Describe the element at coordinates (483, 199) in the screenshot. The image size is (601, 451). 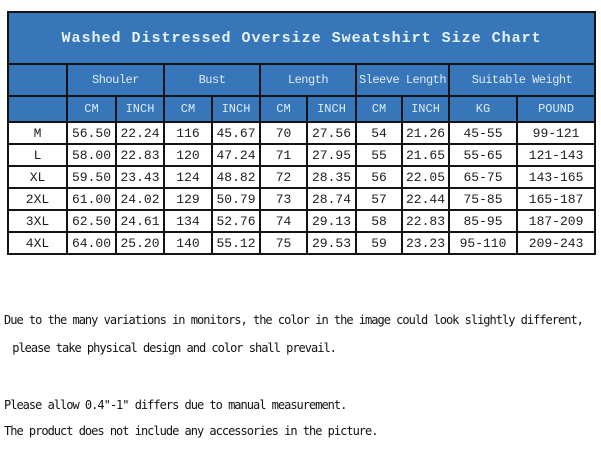
I see `size-value: 75-85` at that location.